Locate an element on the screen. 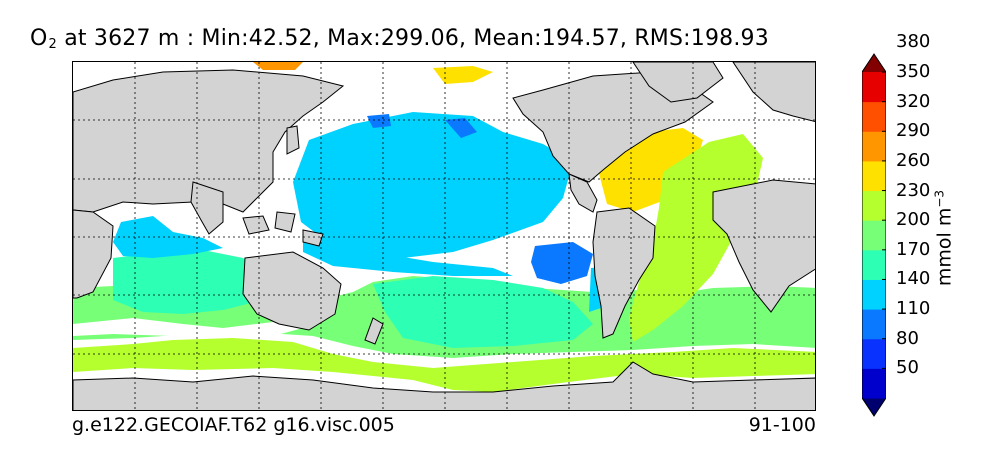 The height and width of the screenshot is (466, 1000). title-variable: O is located at coordinates (39, 38).